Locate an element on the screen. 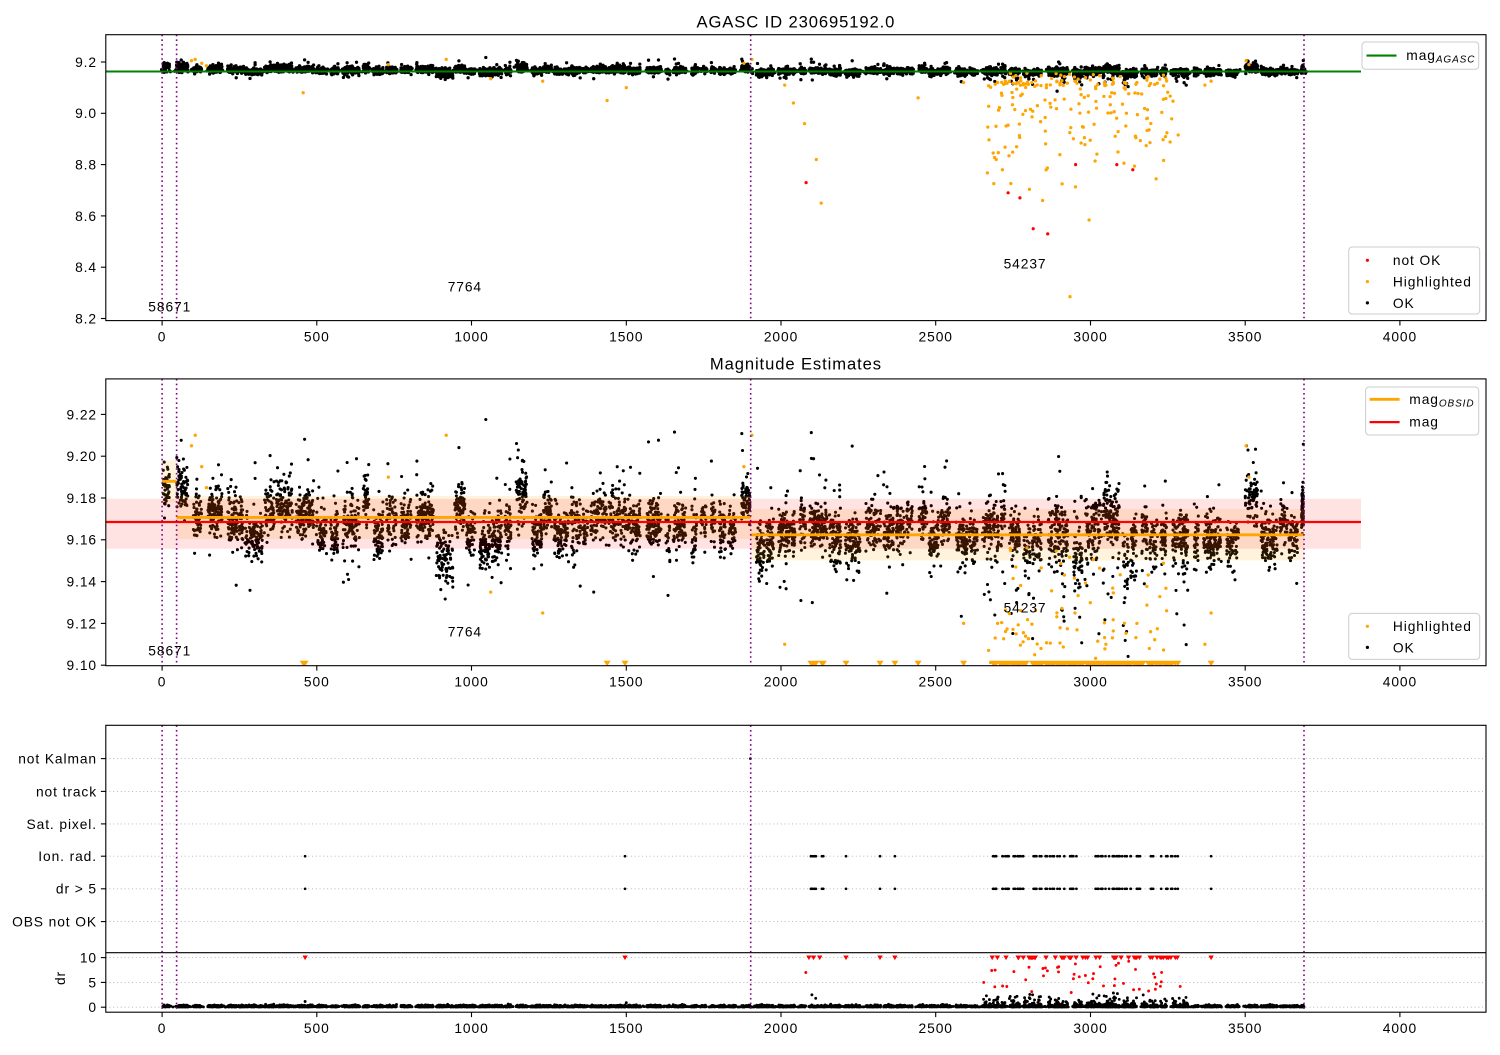 The height and width of the screenshot is (1055, 1500). svg-text: Sat. pixel. is located at coordinates (62, 824).